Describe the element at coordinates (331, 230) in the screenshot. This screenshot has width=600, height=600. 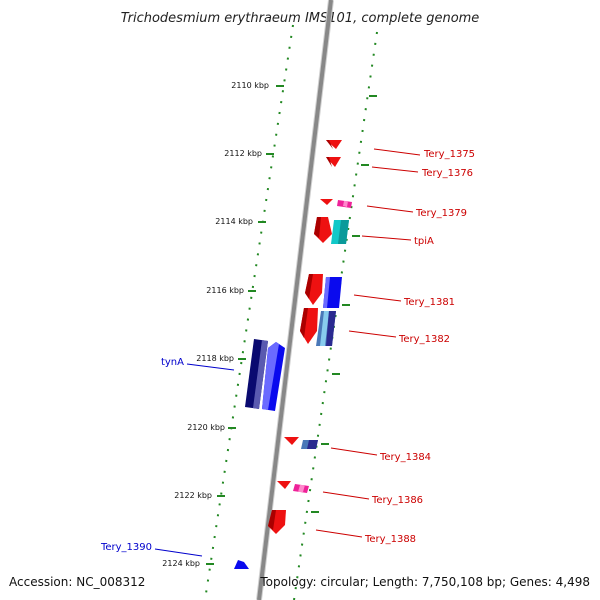
I see `gene-tpia` at that location.